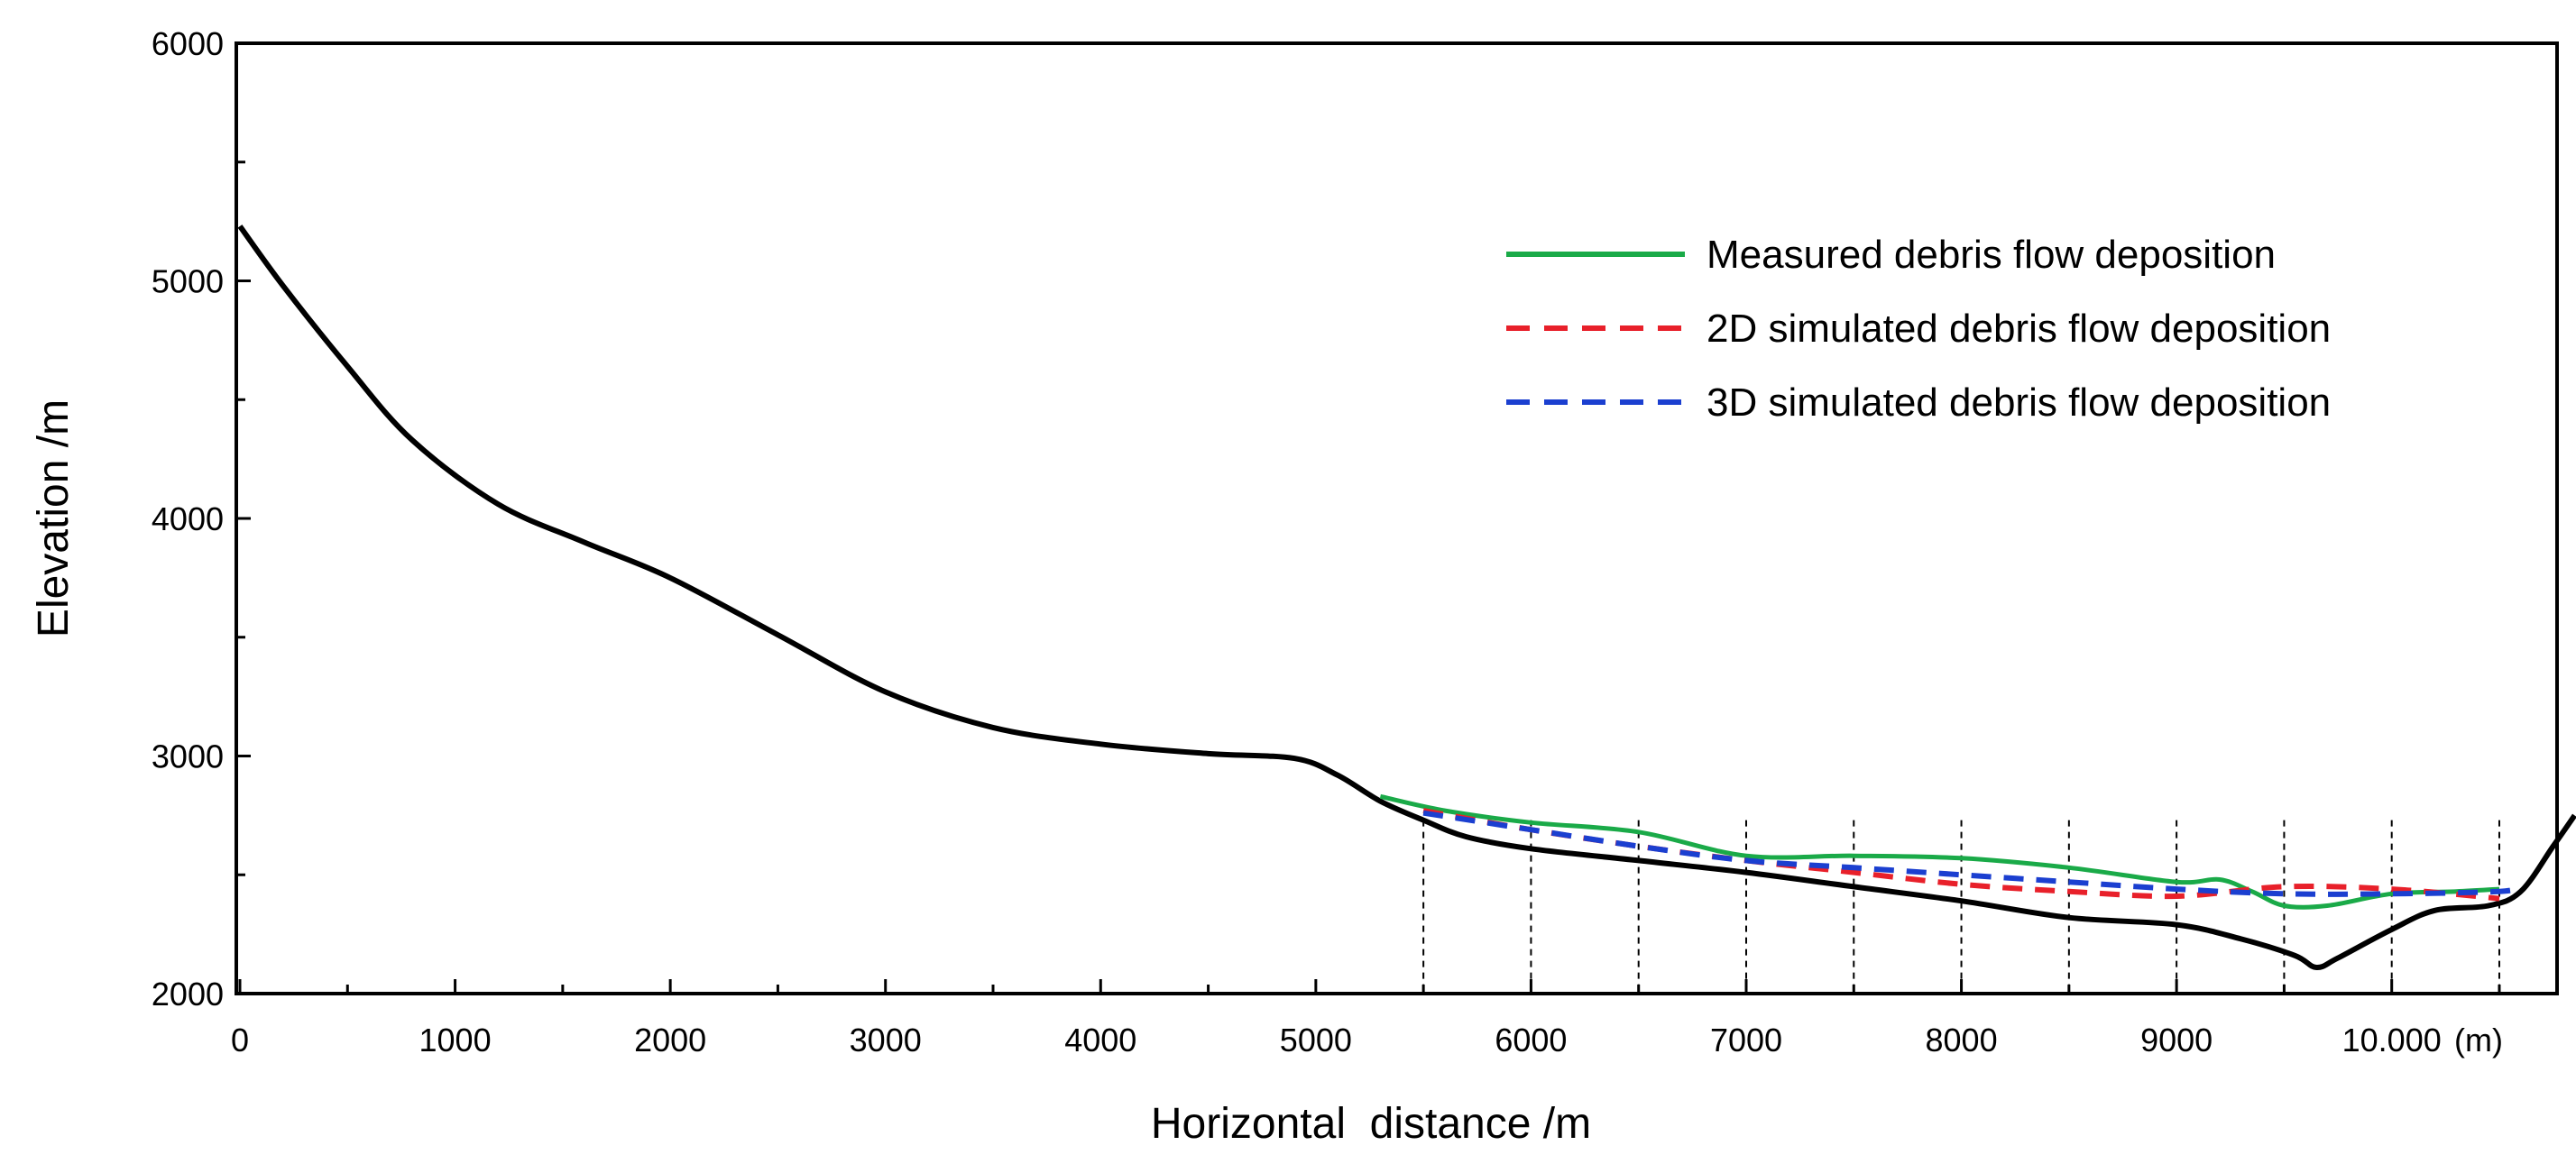 Image resolution: width=2576 pixels, height=1164 pixels. Describe the element at coordinates (1992, 255) in the screenshot. I see `legend-label: Measured debris flow deposition` at that location.